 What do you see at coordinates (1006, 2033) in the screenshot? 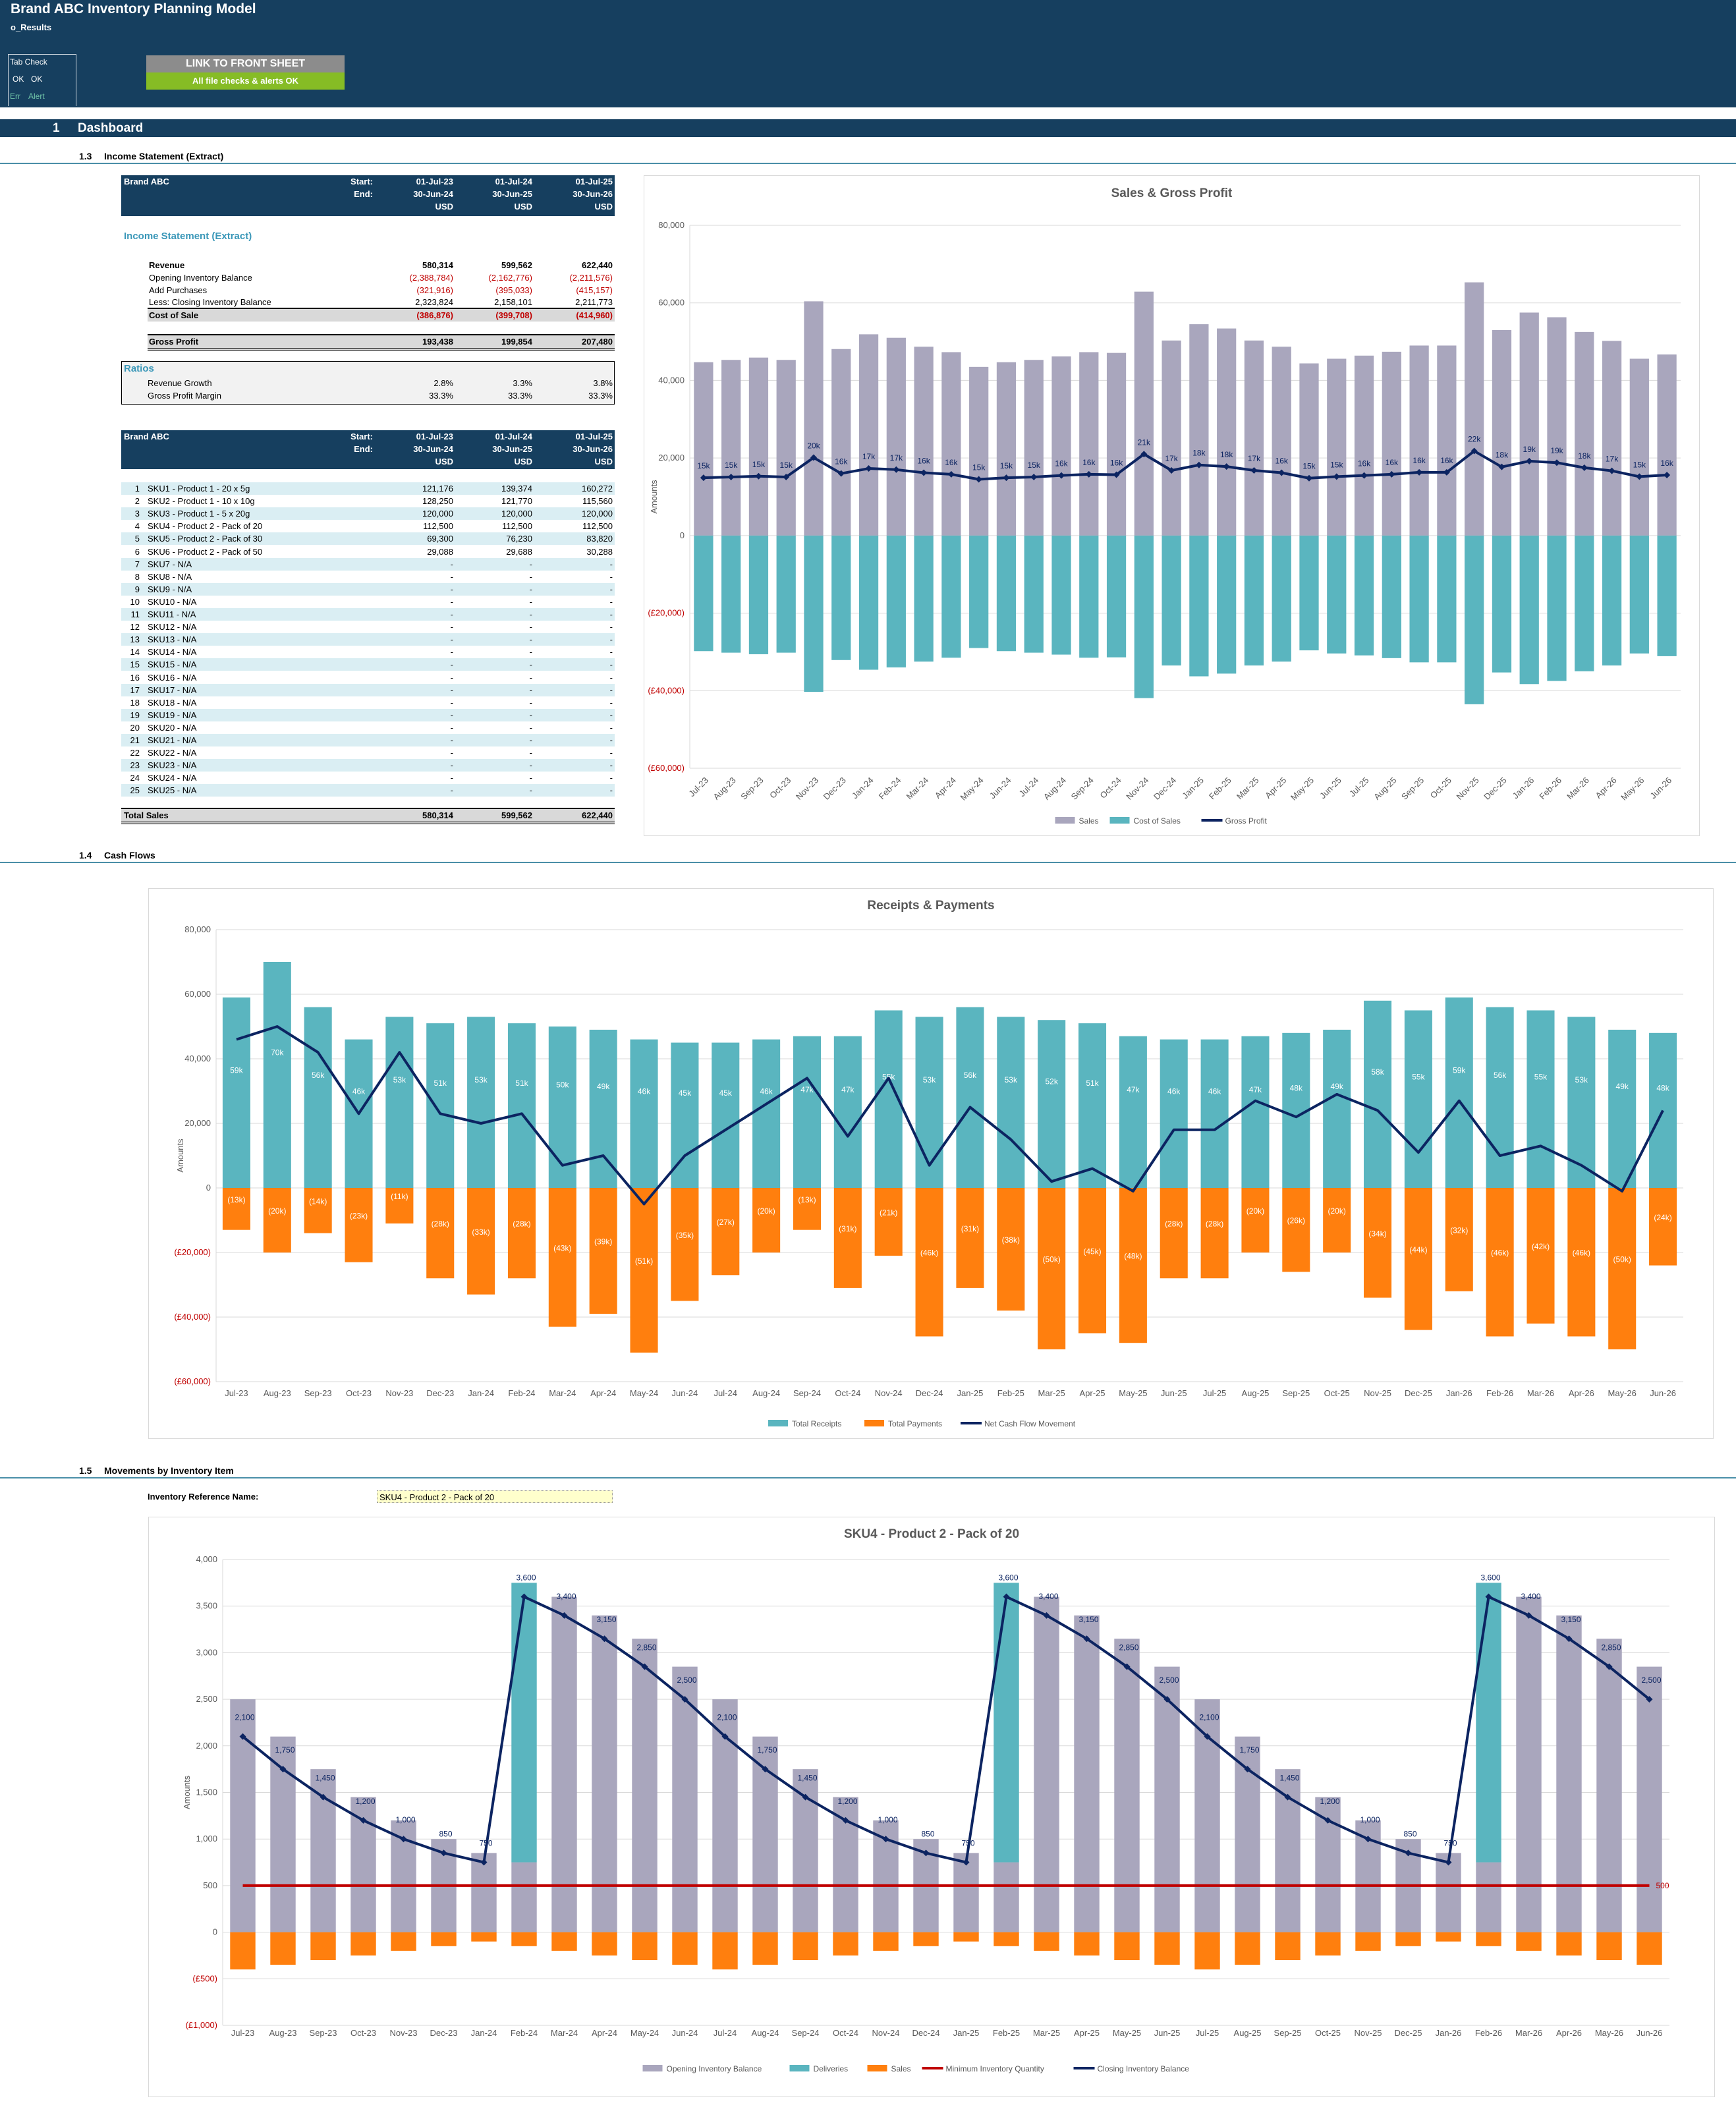
I see `x-tick-label: Feb-25` at bounding box center [1006, 2033].